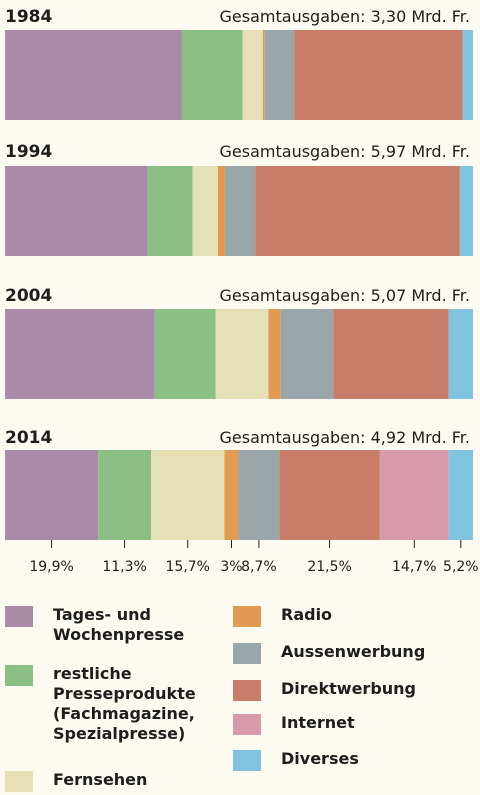  What do you see at coordinates (231, 567) in the screenshot?
I see `tick-label: 3%` at bounding box center [231, 567].